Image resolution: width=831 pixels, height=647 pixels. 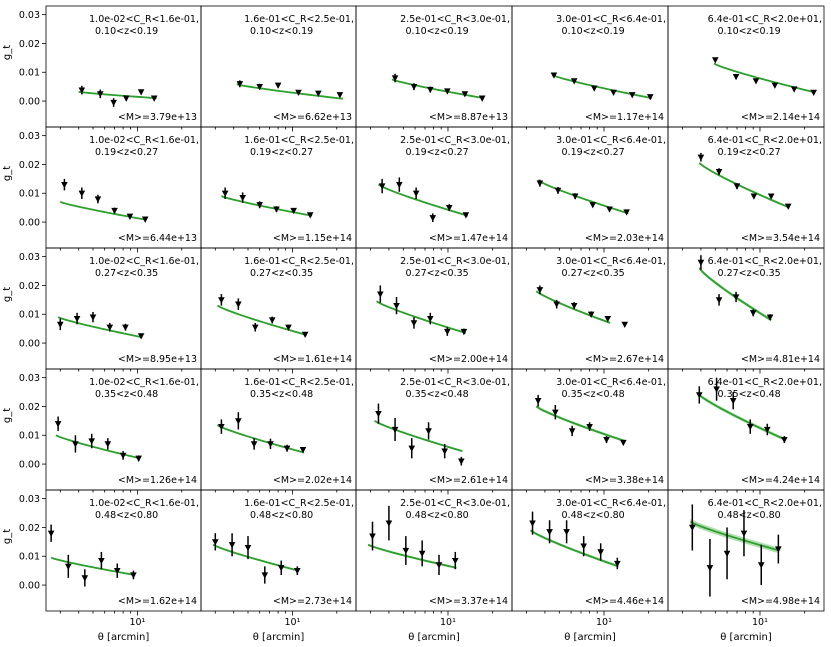 I want to click on model-line-r0c3, so click(x=602, y=87).